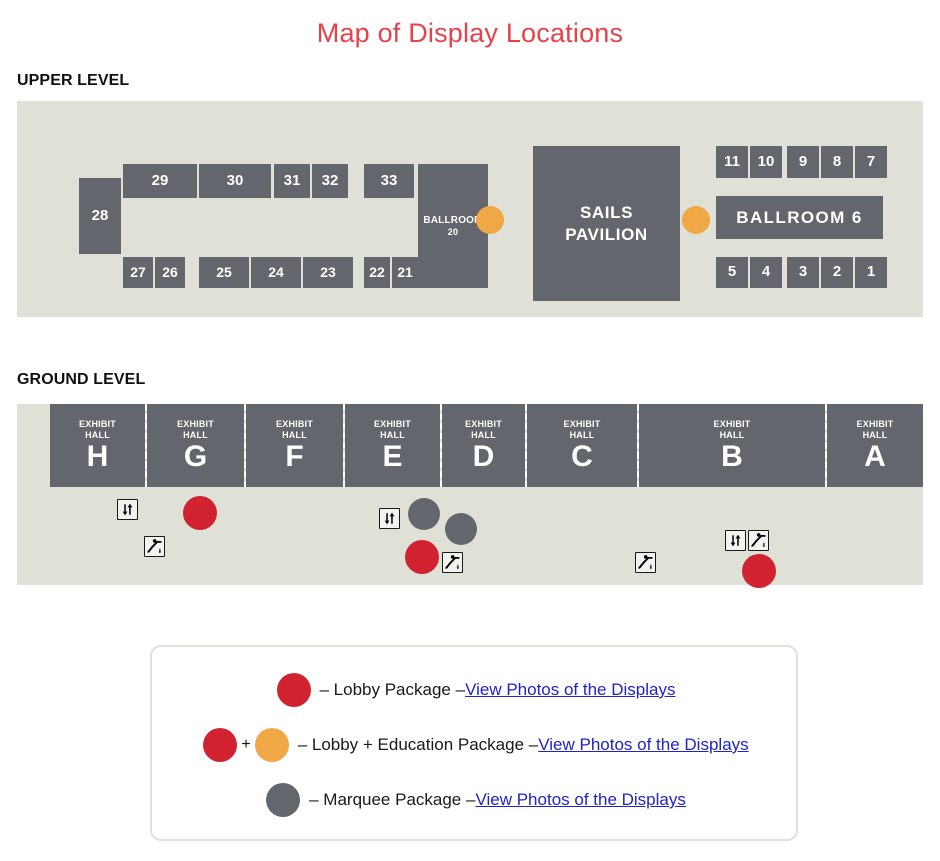 This screenshot has width=940, height=861. What do you see at coordinates (871, 272) in the screenshot?
I see `room-block-1: 1` at bounding box center [871, 272].